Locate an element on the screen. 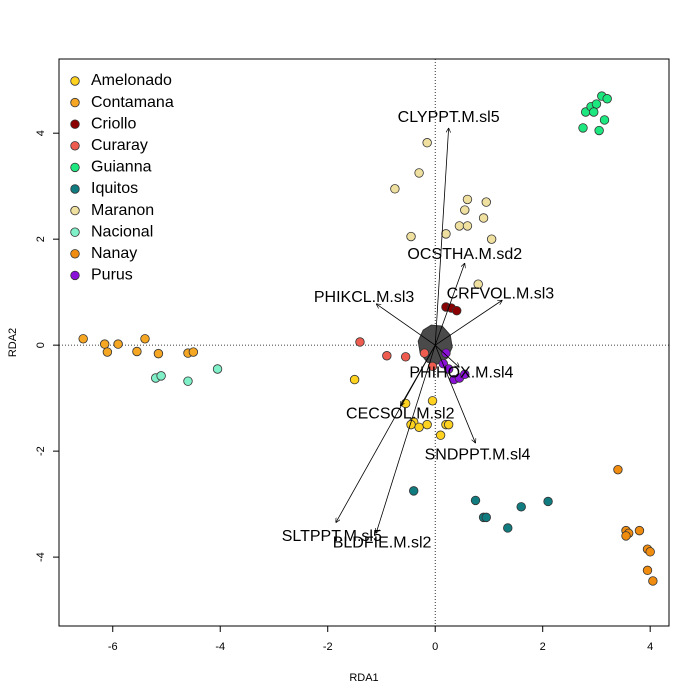  legend-item-nacional: Nacional is located at coordinates (111, 231).